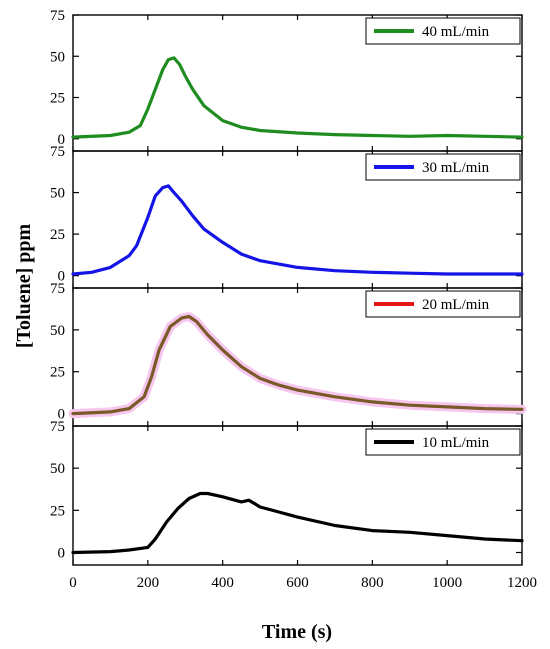 The height and width of the screenshot is (649, 550). I want to click on legend-label: 20 mL/min, so click(456, 305).